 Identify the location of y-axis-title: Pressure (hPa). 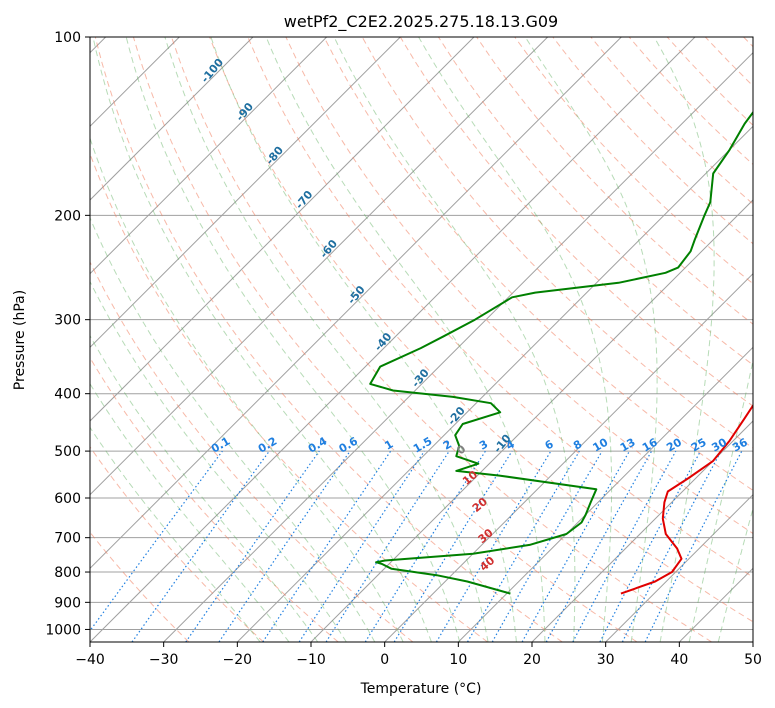
(20, 340).